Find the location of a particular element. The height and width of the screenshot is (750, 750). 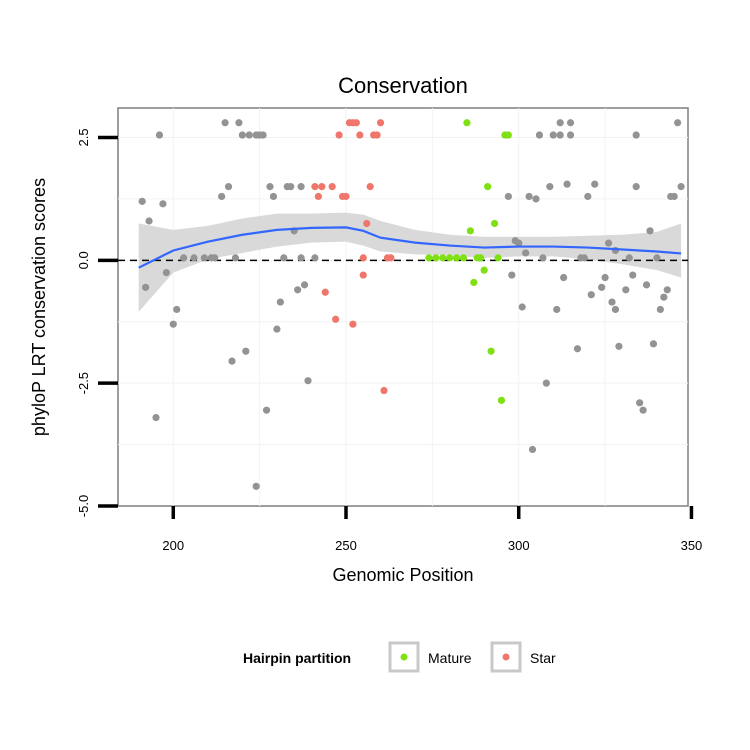

y-tick-label: -2.5 is located at coordinates (83, 383).